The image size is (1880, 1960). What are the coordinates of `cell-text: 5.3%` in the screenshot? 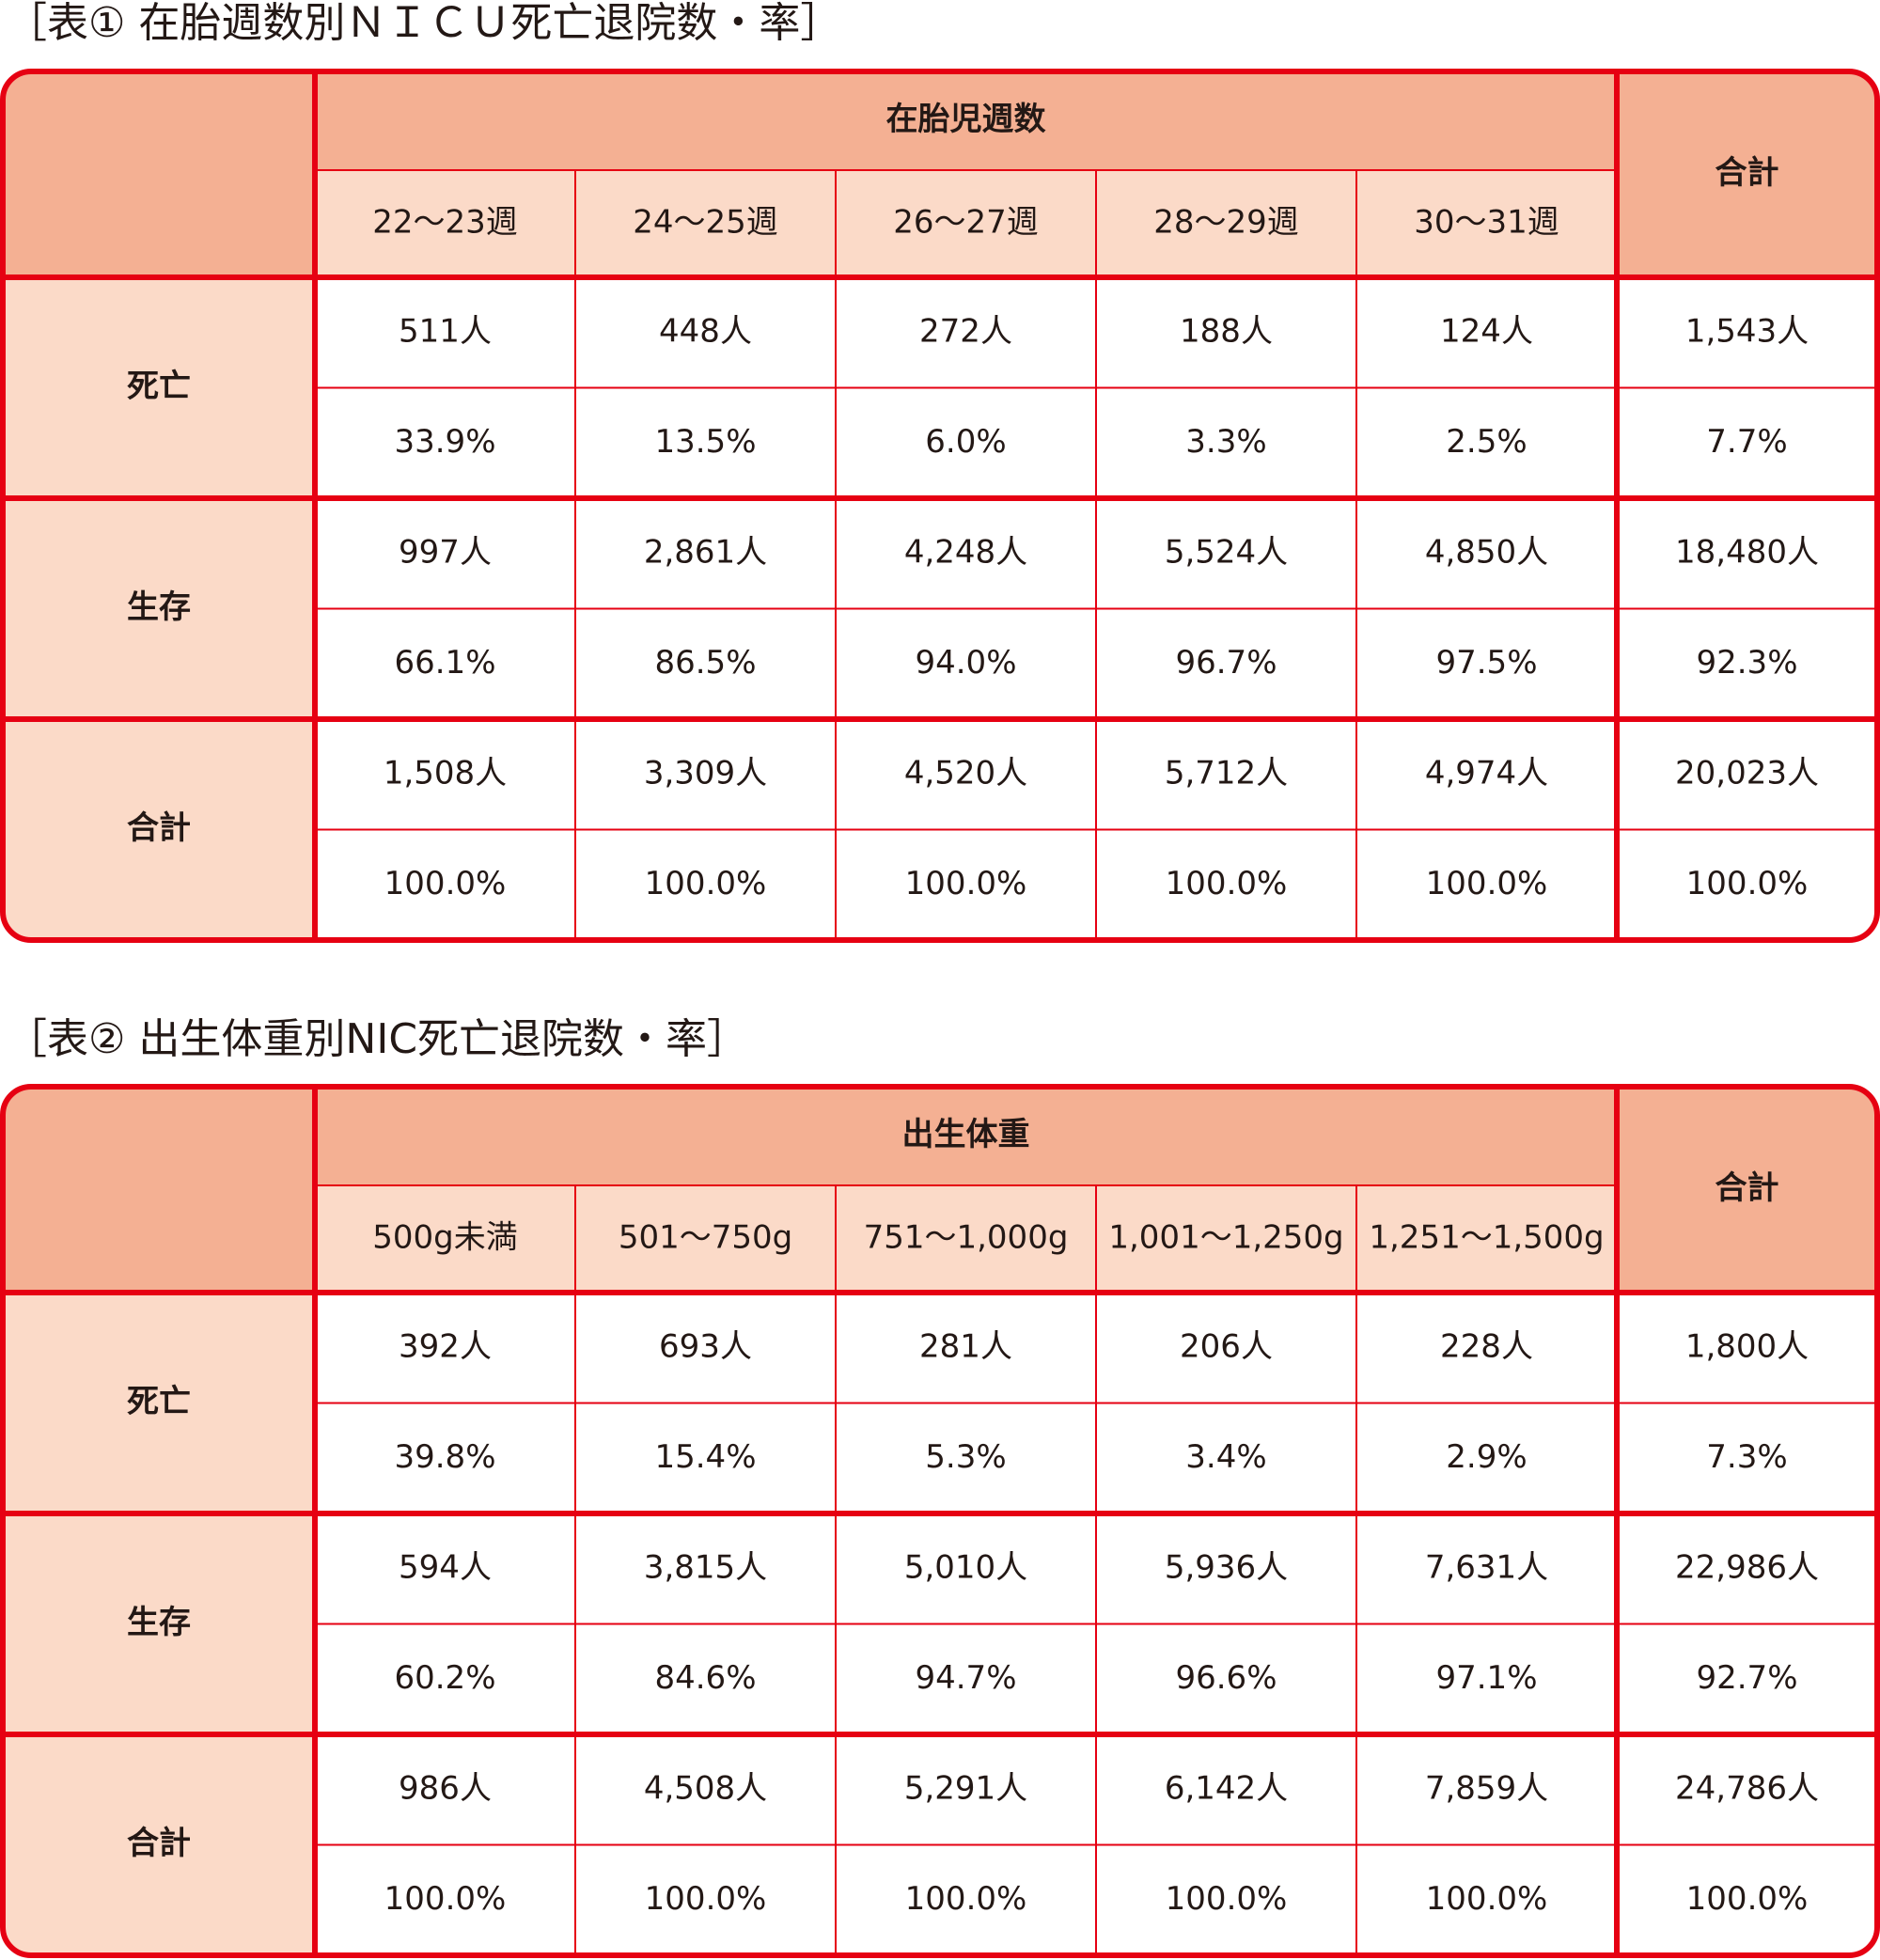 It's located at (965, 1457).